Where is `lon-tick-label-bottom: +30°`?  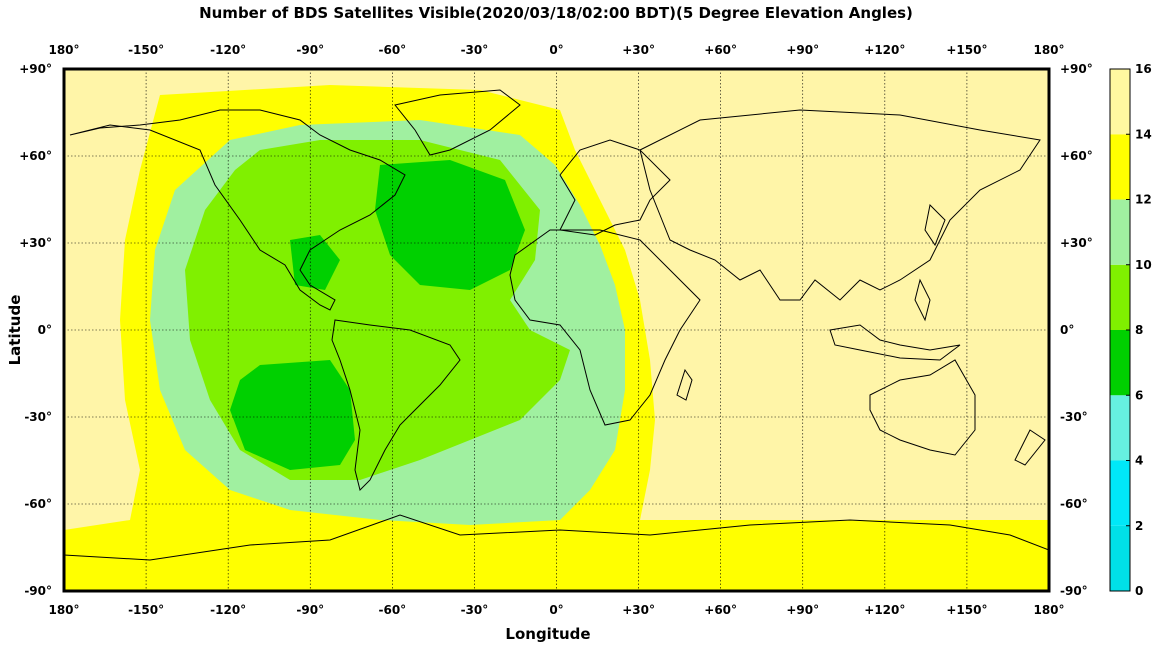
lon-tick-label-bottom: +30° is located at coordinates (638, 610).